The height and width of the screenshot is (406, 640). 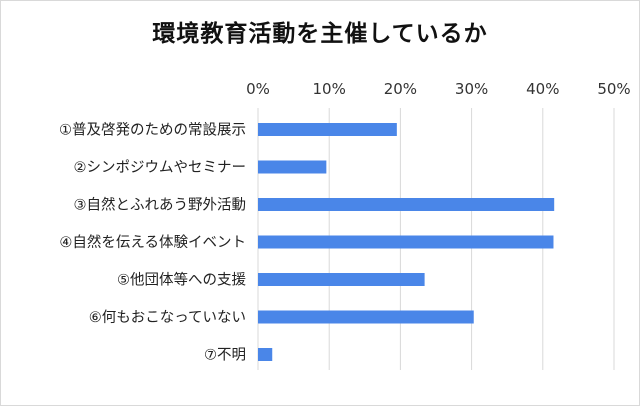 What do you see at coordinates (225, 356) in the screenshot?
I see `category-label: ⑦不明` at bounding box center [225, 356].